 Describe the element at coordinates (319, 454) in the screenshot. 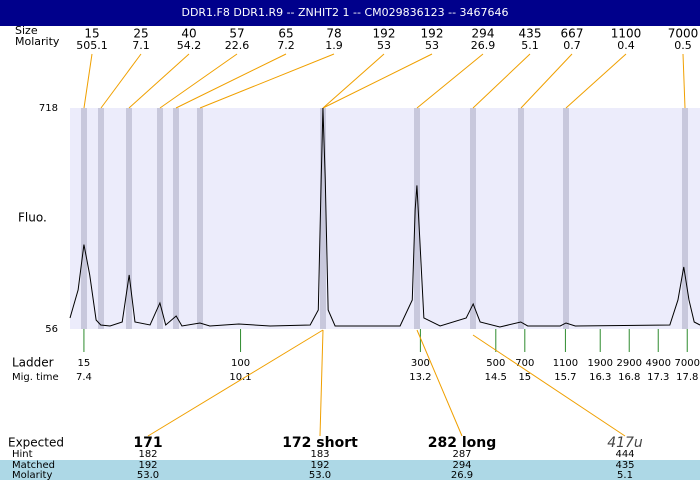

I see `hint: 183` at that location.